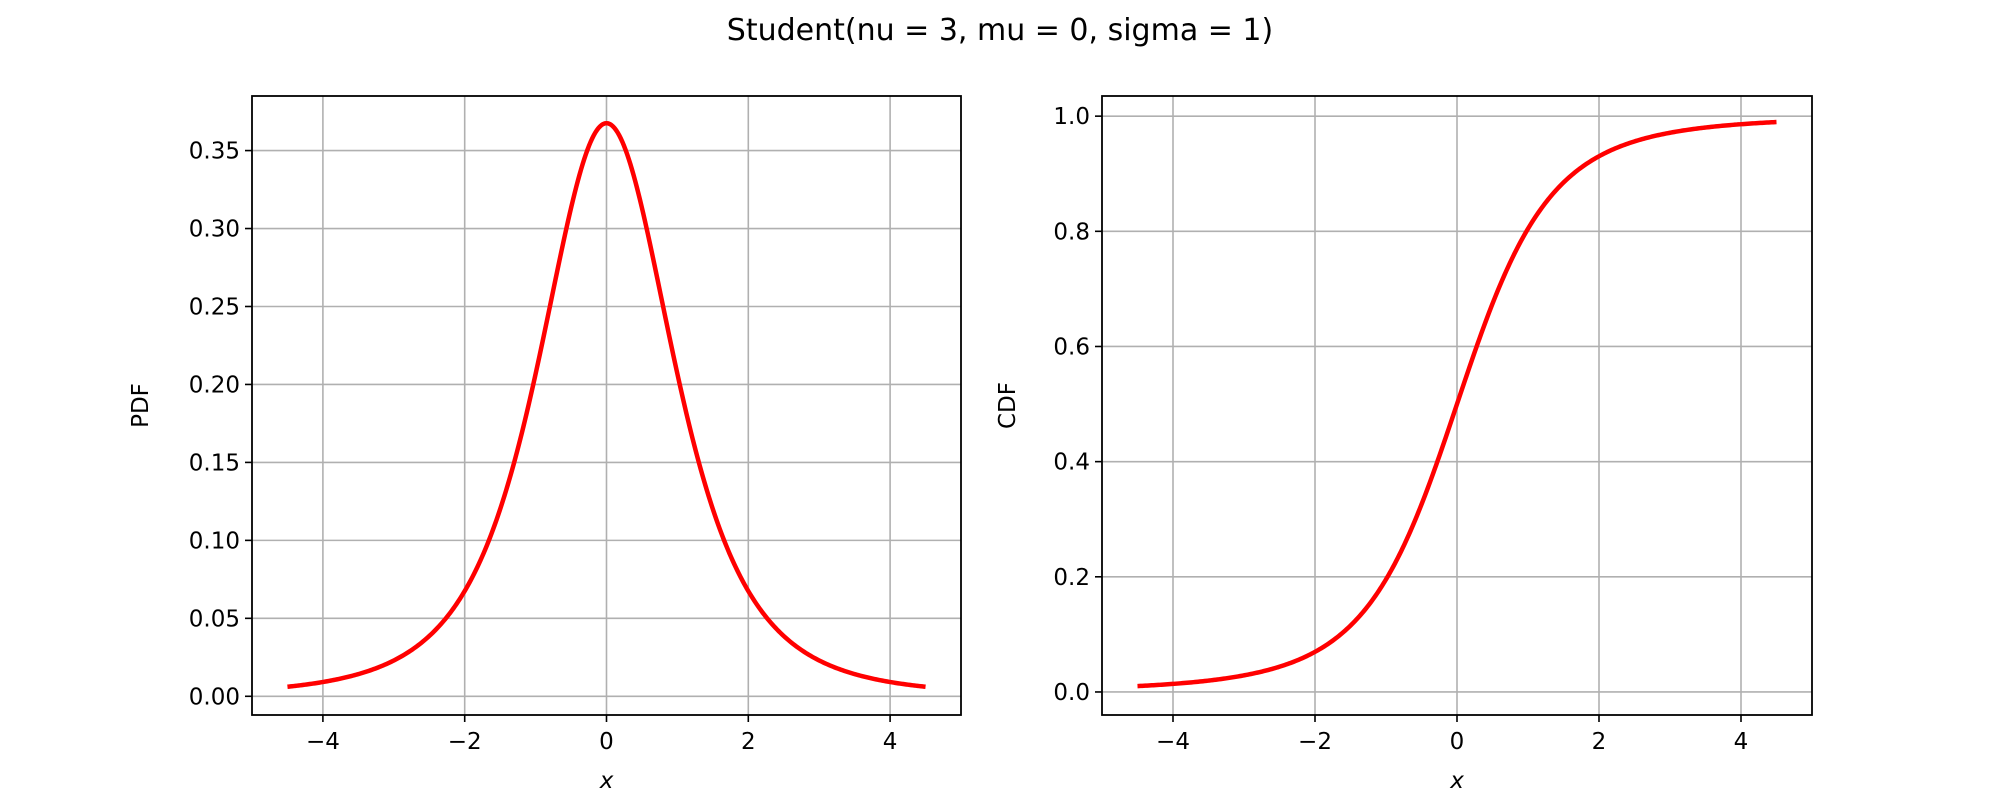 Image resolution: width=2000 pixels, height=800 pixels. What do you see at coordinates (141, 405) in the screenshot?
I see `y-axis-label: PDF` at bounding box center [141, 405].